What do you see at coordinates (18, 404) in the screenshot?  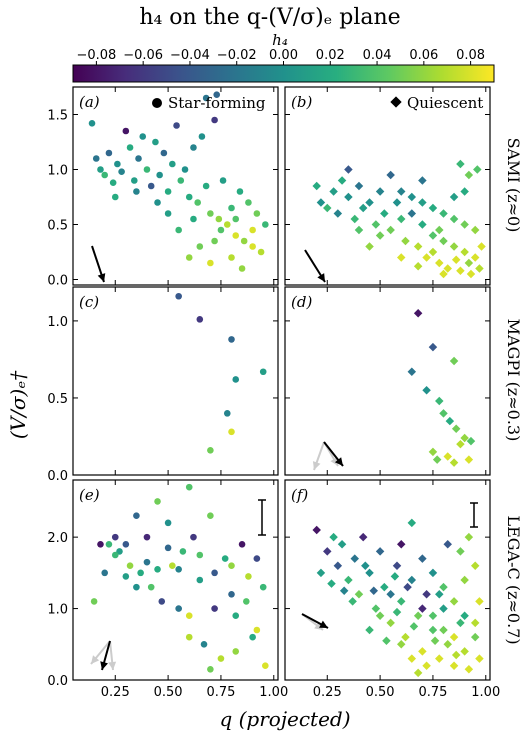 I see `y-axis-label: (V/σ)ₑ†` at bounding box center [18, 404].